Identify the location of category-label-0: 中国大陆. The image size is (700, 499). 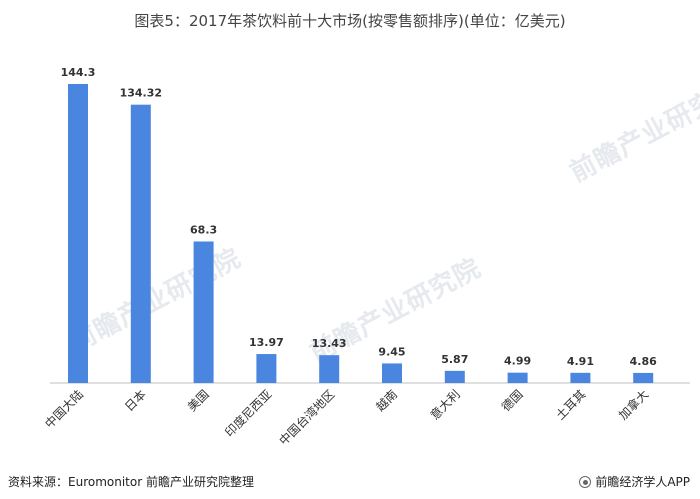
(64, 409).